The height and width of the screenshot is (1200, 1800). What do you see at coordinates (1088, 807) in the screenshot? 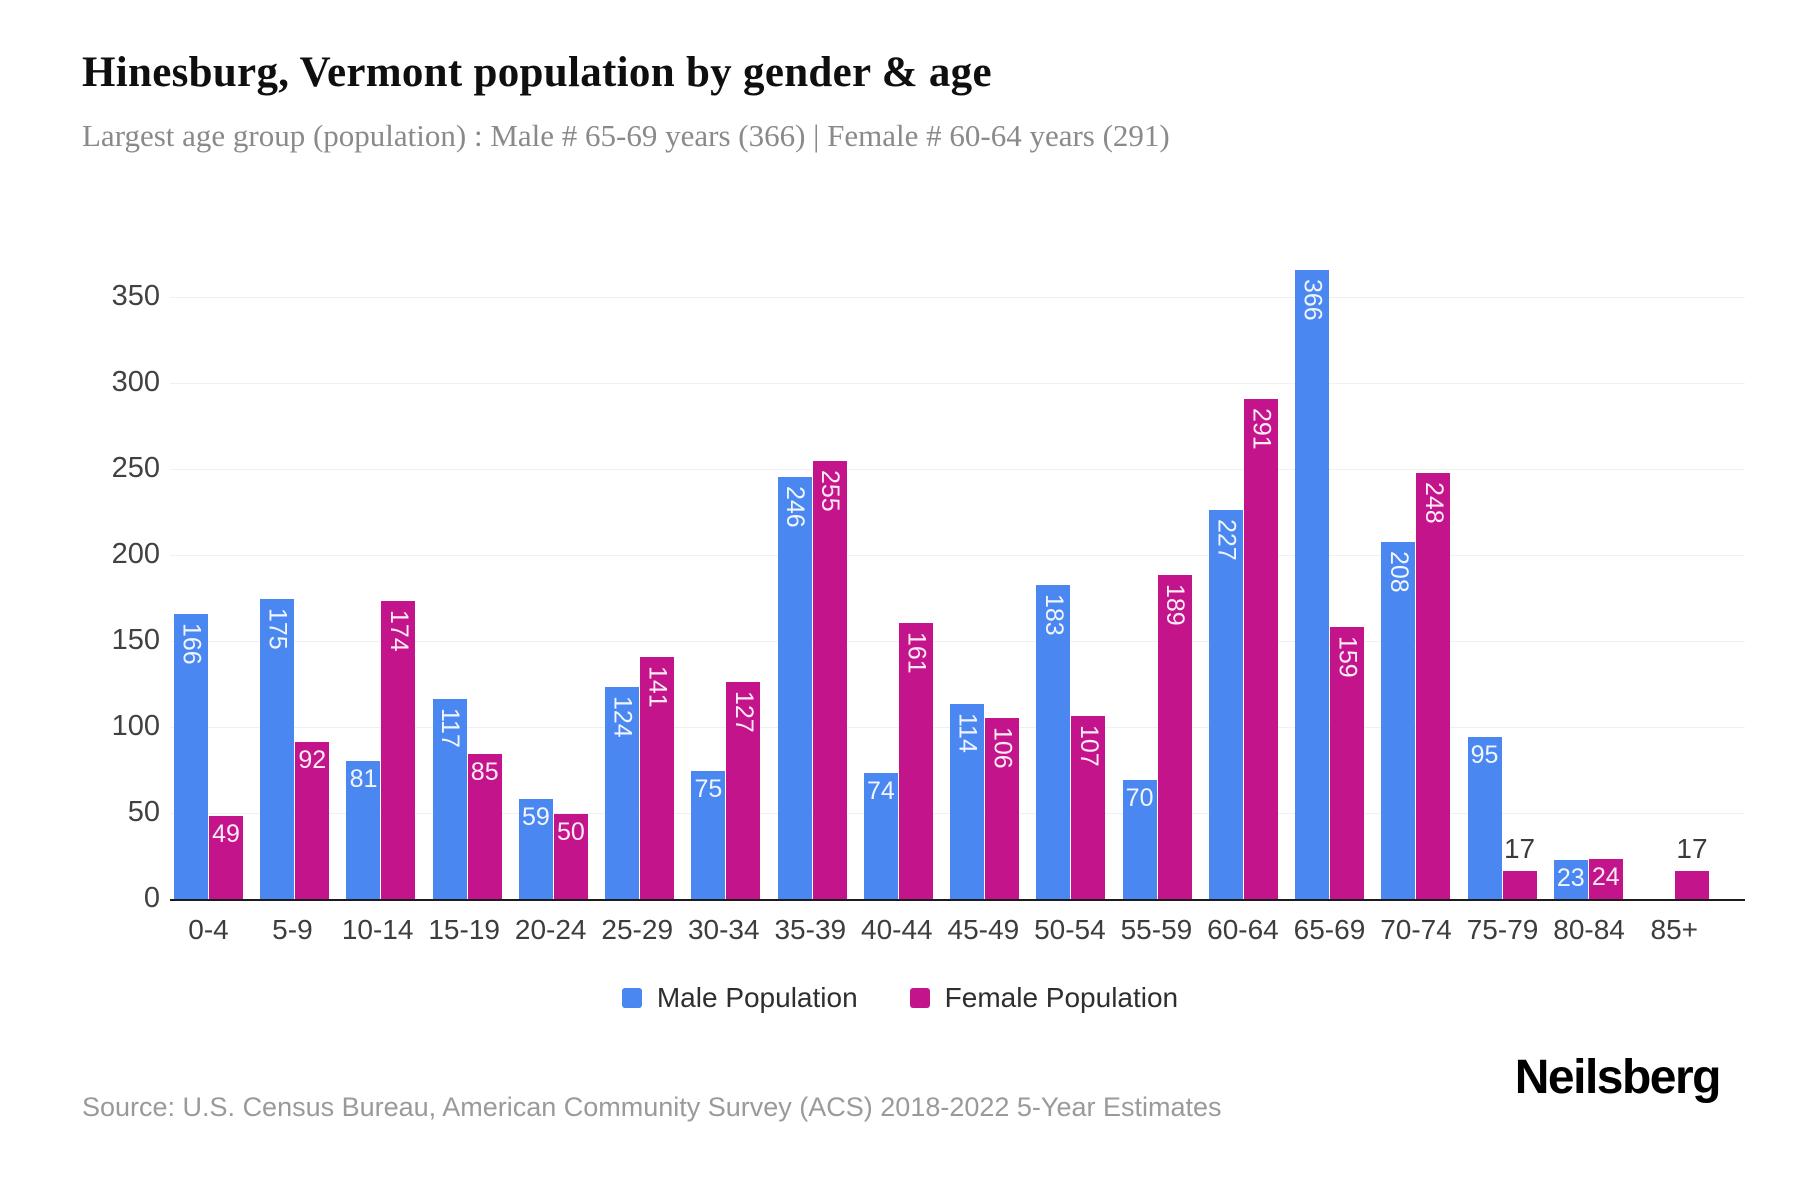
I see `bar-female-50-54: 107` at bounding box center [1088, 807].